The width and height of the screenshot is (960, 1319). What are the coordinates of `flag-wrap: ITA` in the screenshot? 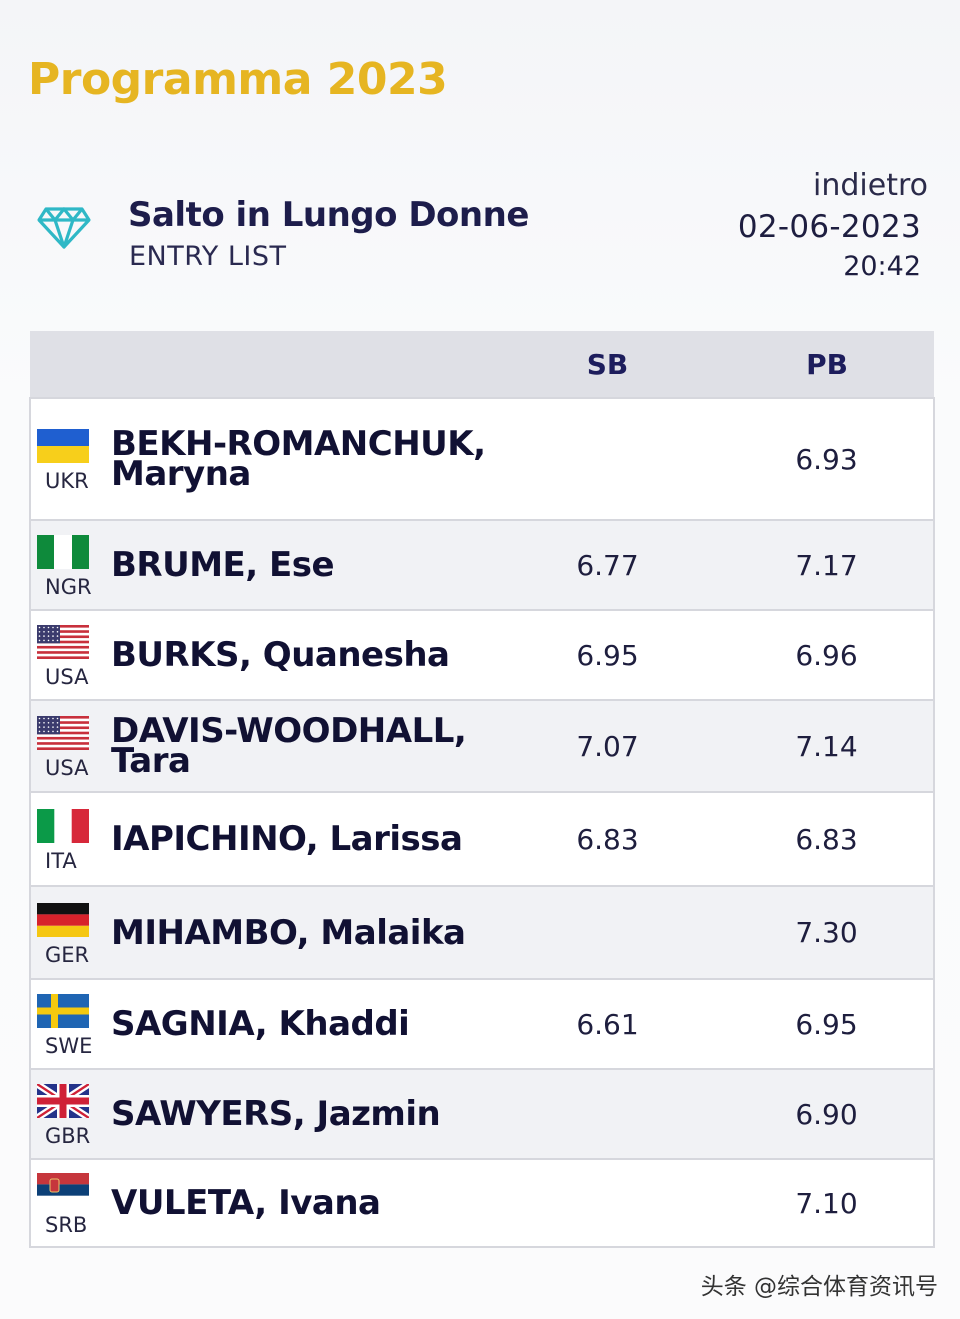 It's located at (67, 839).